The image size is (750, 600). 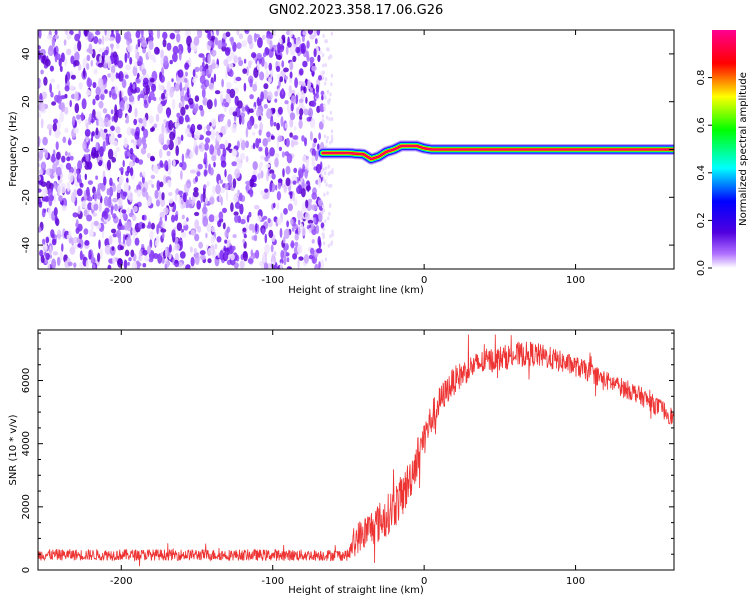 I want to click on y-tick-label: 4000, so click(x=26, y=443).